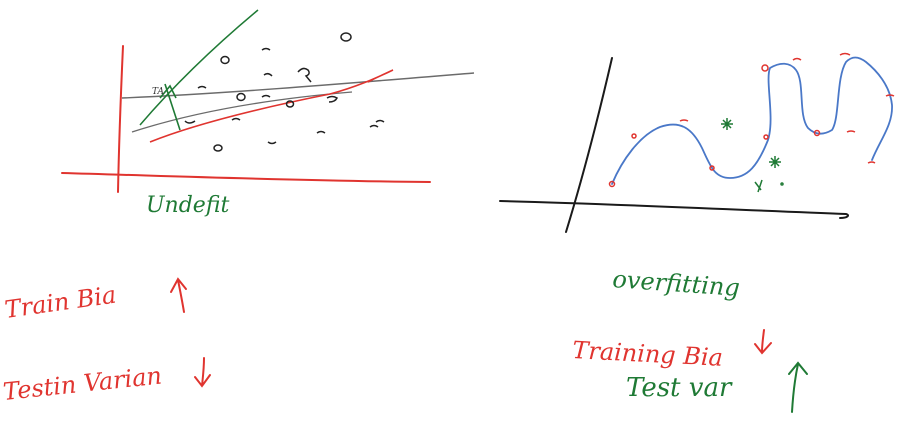  I want to click on left-train-arrow-icon, so click(178, 295).